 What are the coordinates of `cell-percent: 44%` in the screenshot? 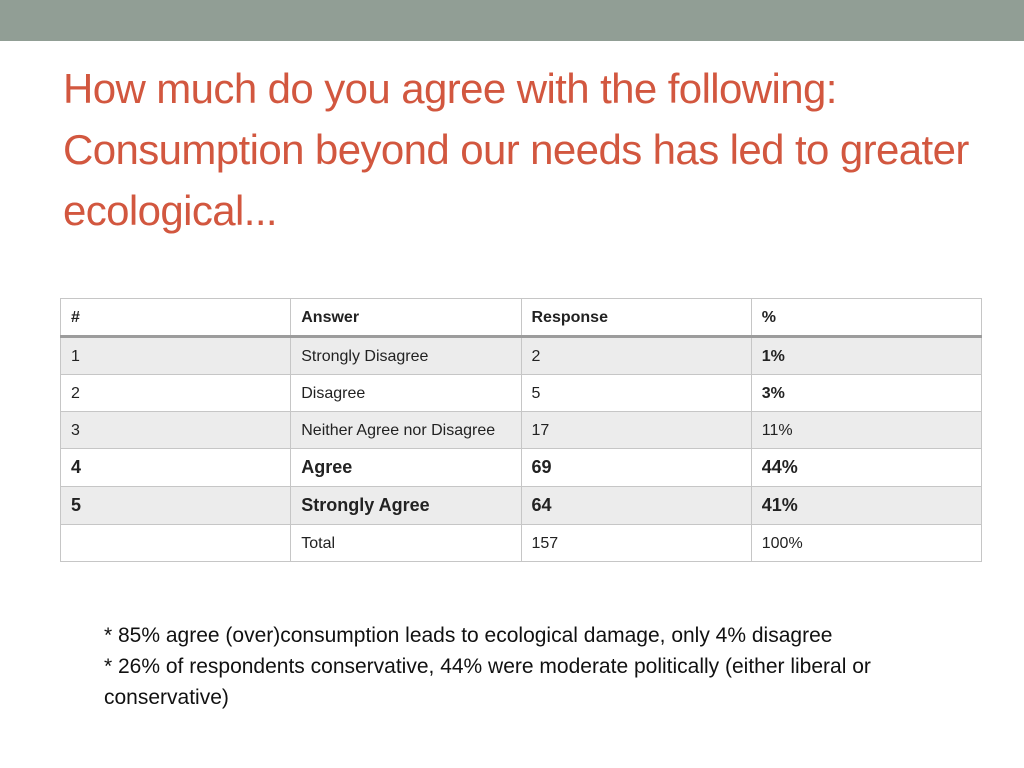 It's located at (866, 467).